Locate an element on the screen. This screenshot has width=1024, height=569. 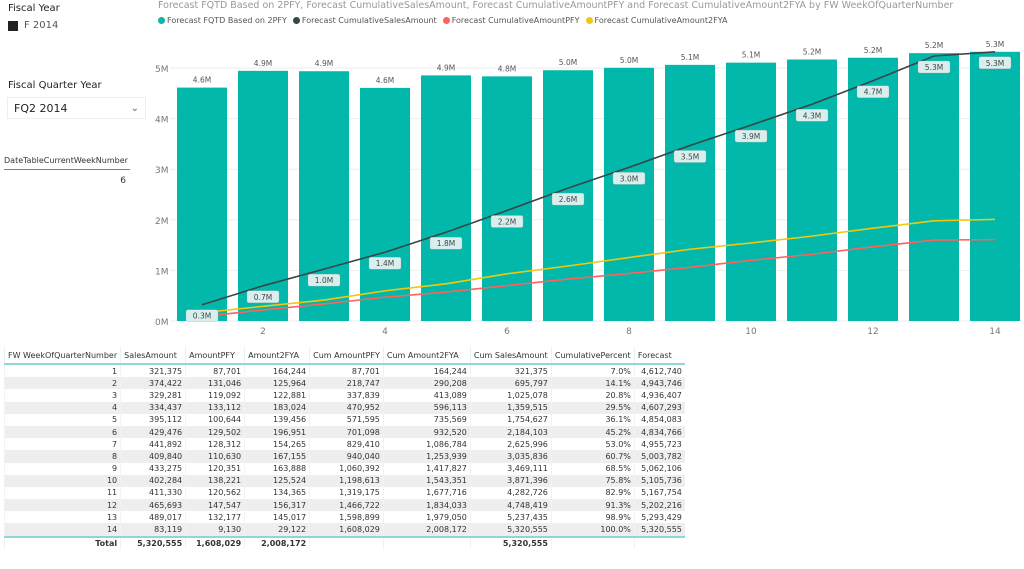
bar-data-label: 5.2M is located at coordinates (873, 50).